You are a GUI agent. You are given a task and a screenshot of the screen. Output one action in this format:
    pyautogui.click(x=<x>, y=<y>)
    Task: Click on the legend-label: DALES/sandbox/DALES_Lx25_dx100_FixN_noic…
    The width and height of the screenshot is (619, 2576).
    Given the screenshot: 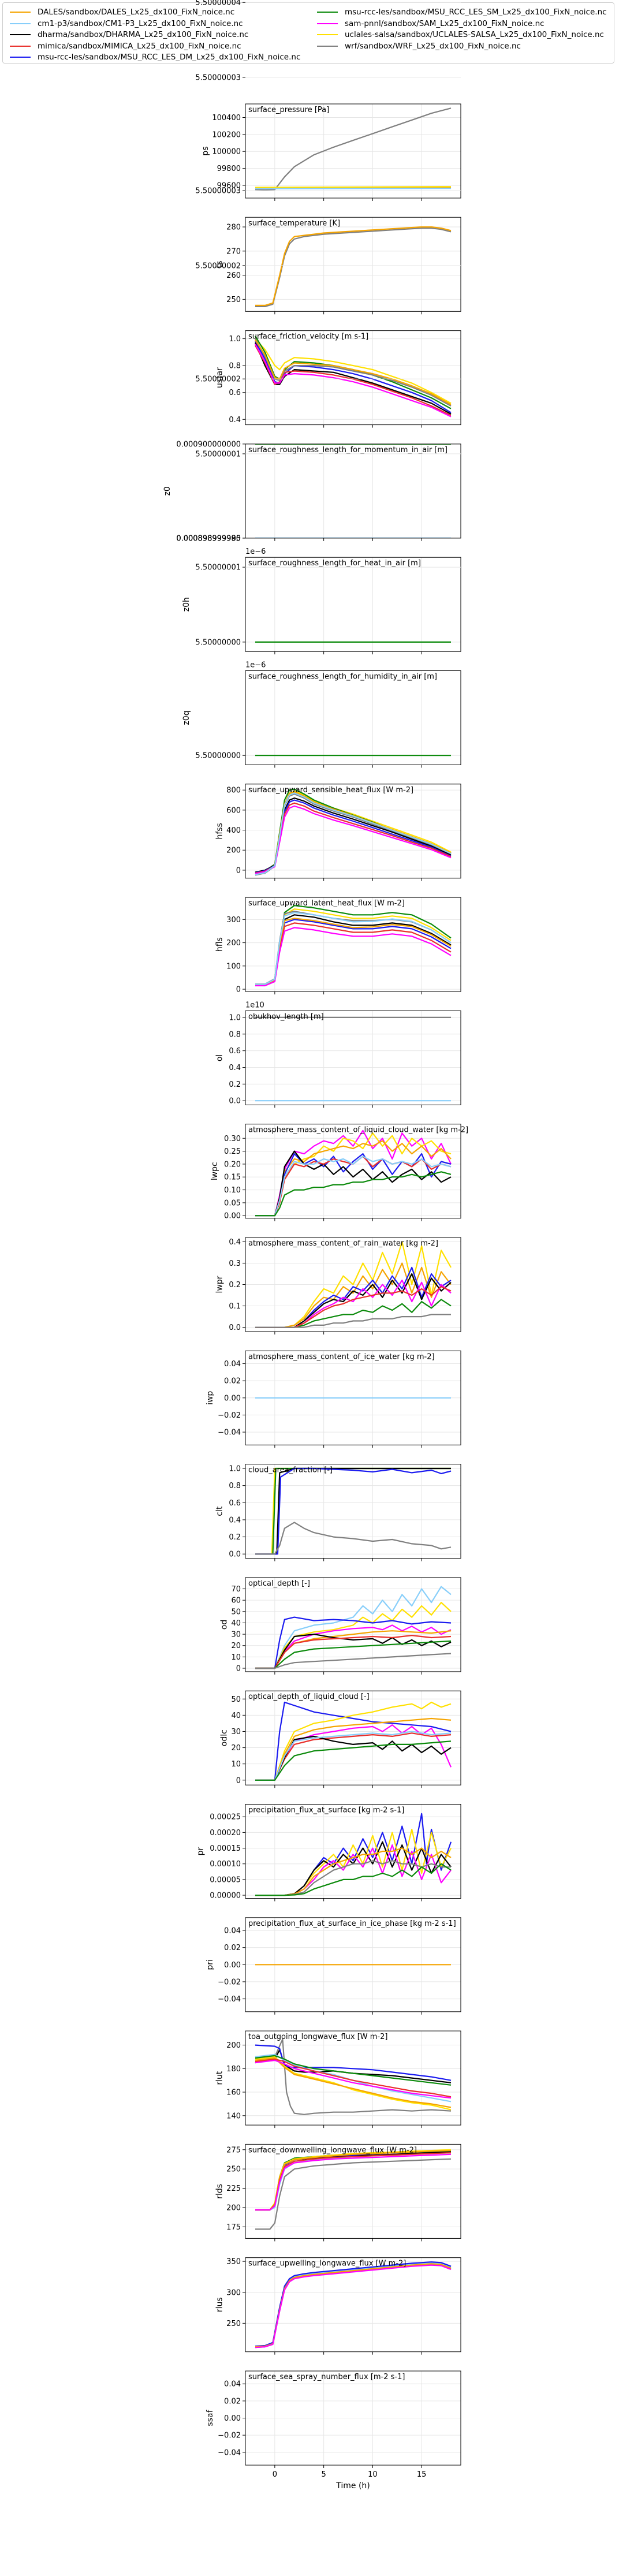 What is the action you would take?
    pyautogui.click(x=137, y=13)
    